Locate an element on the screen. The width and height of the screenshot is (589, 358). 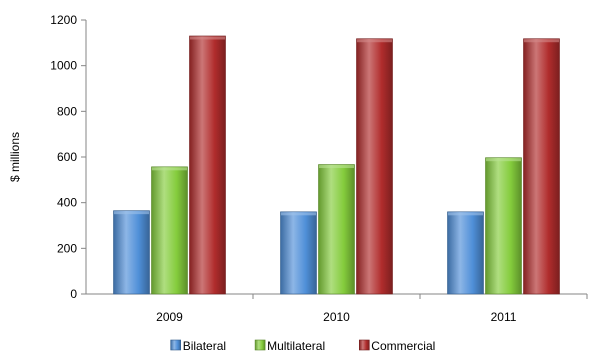
legend-item-commercial: Commercial is located at coordinates (396, 346).